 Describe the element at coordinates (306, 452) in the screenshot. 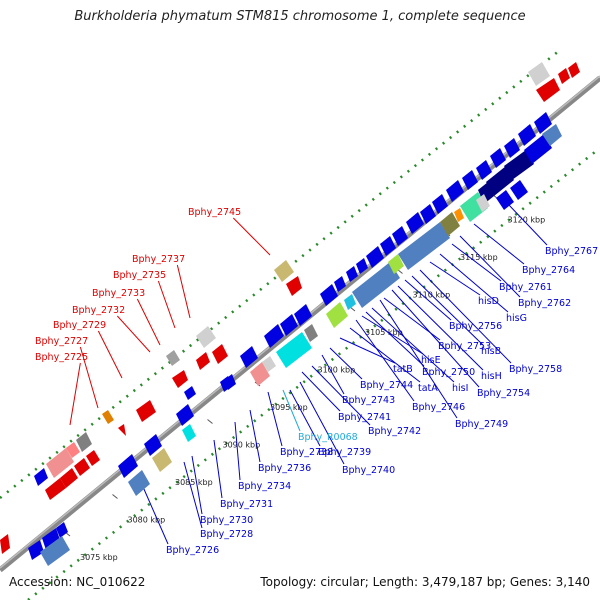

I see `gene-label: Bphy_2738` at that location.